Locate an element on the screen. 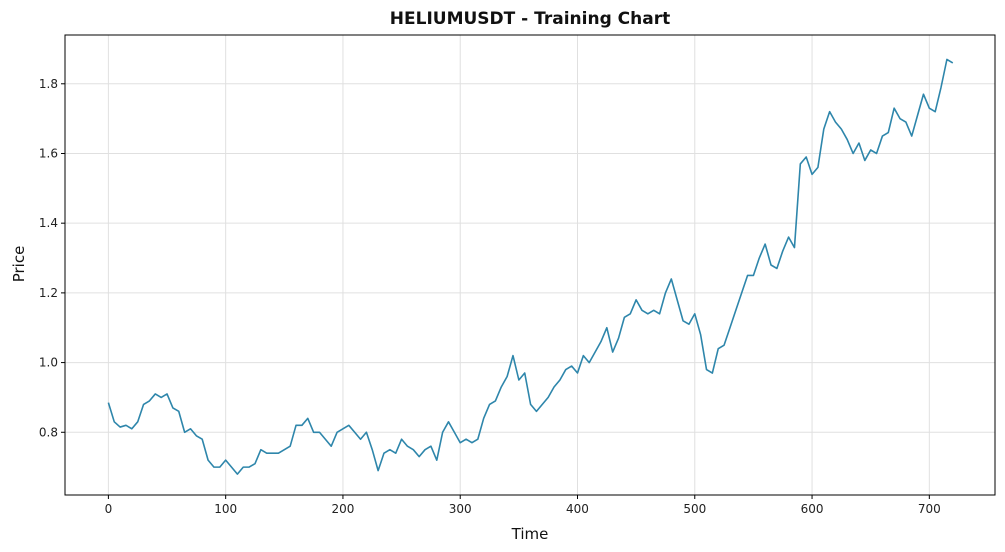 The width and height of the screenshot is (1005, 552). x-tick-label: 0 is located at coordinates (109, 509).